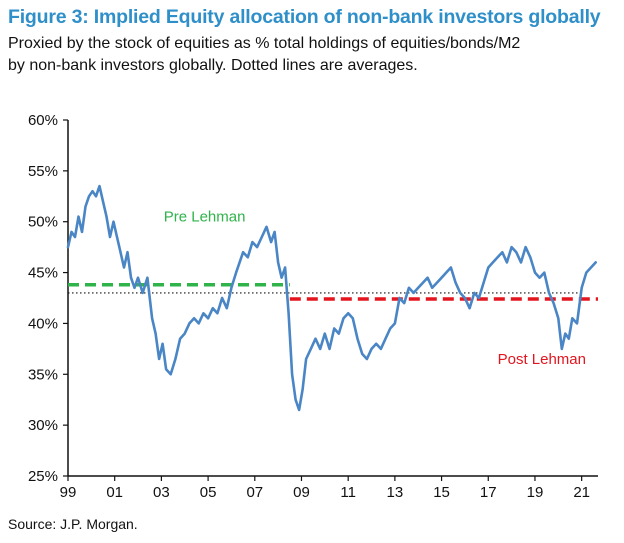  I want to click on pre-lehman-label: Pre Lehman, so click(205, 217).